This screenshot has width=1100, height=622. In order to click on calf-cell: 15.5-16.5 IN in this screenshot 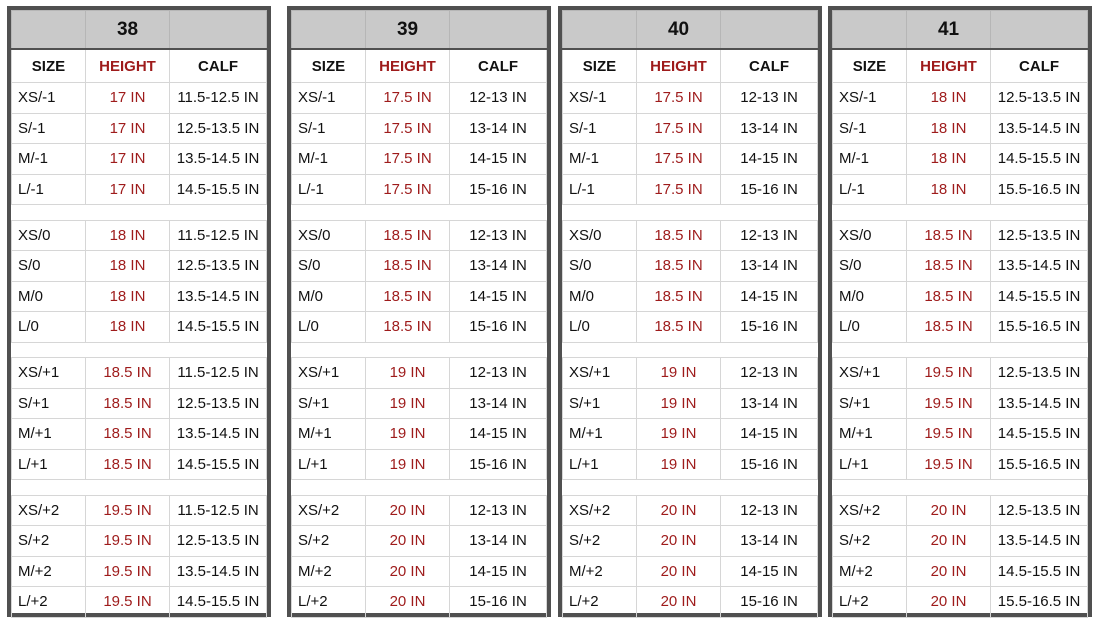, I will do `click(1039, 602)`.